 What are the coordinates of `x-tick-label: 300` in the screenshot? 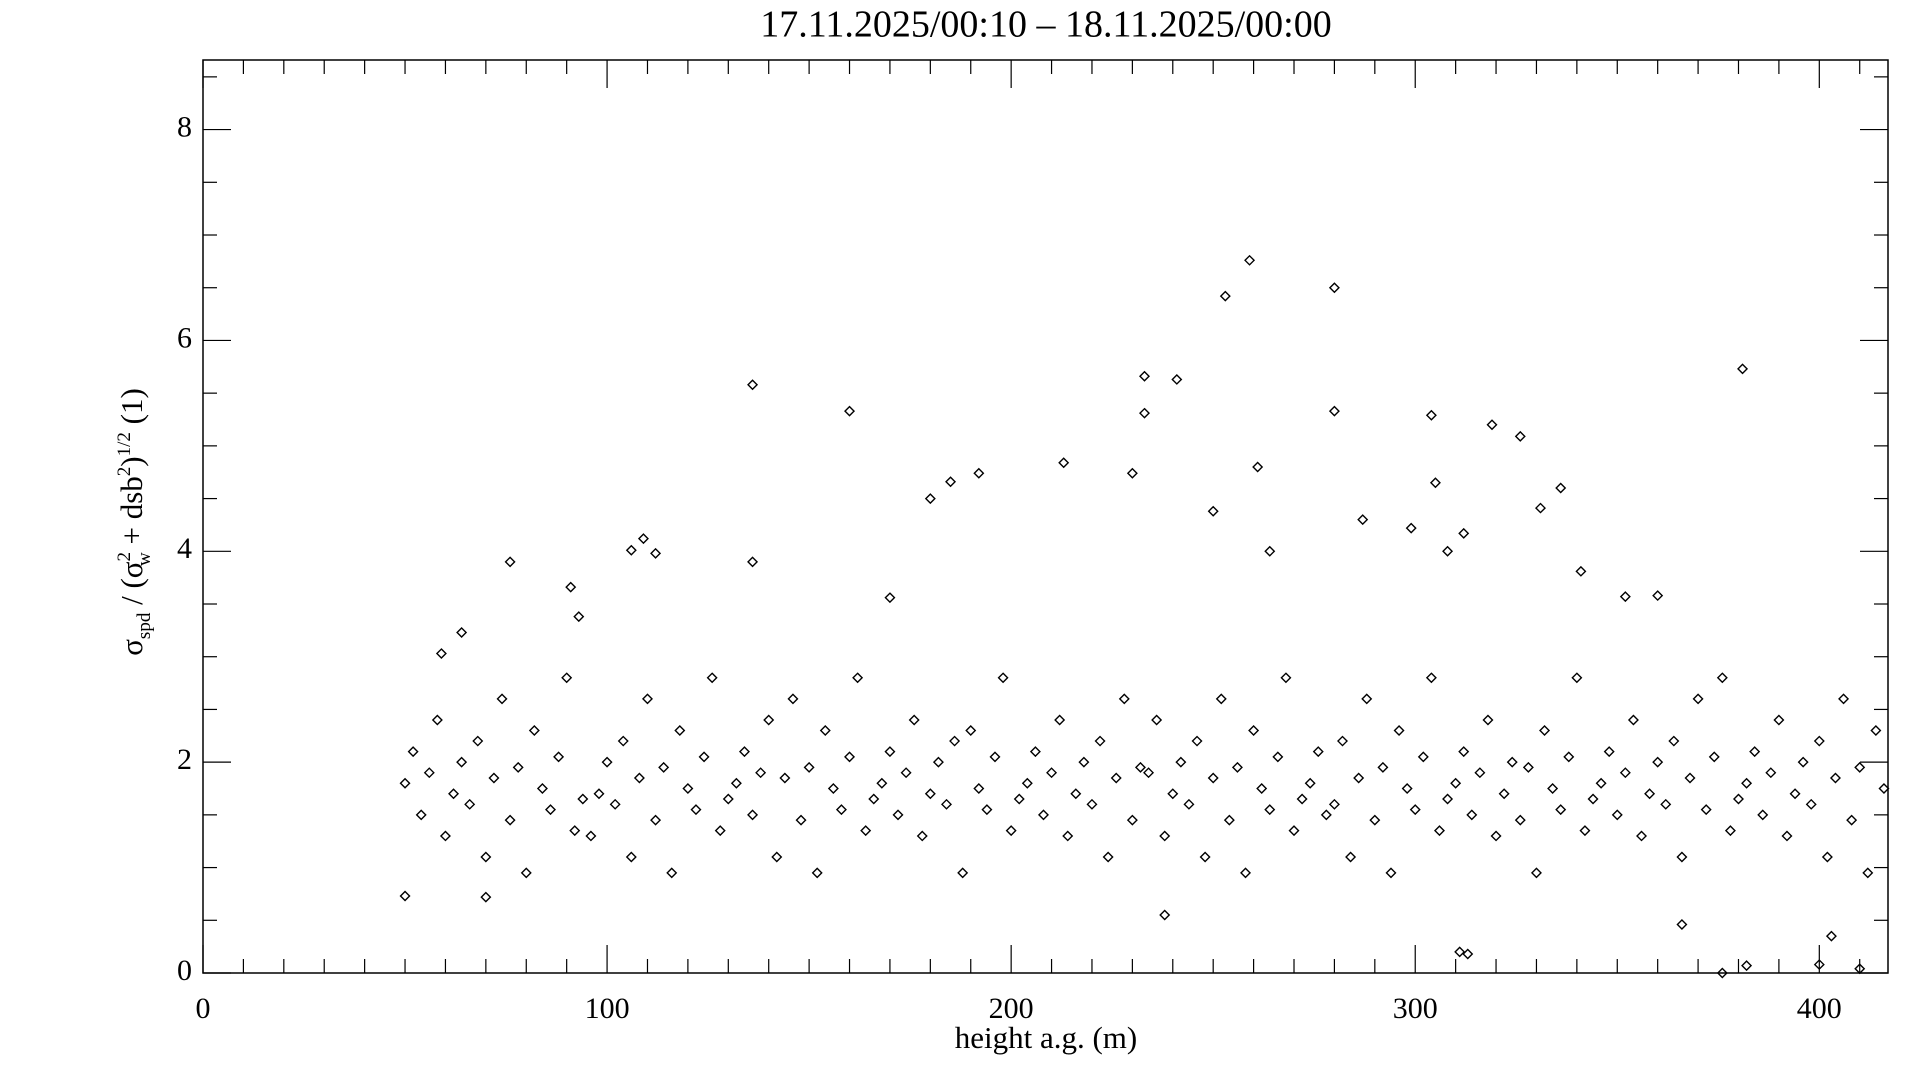 It's located at (1415, 1008).